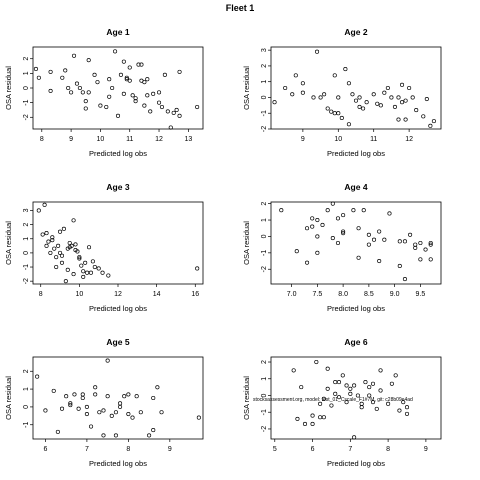 The height and width of the screenshot is (480, 480). I want to click on x-tick-label: 14, so click(157, 294).